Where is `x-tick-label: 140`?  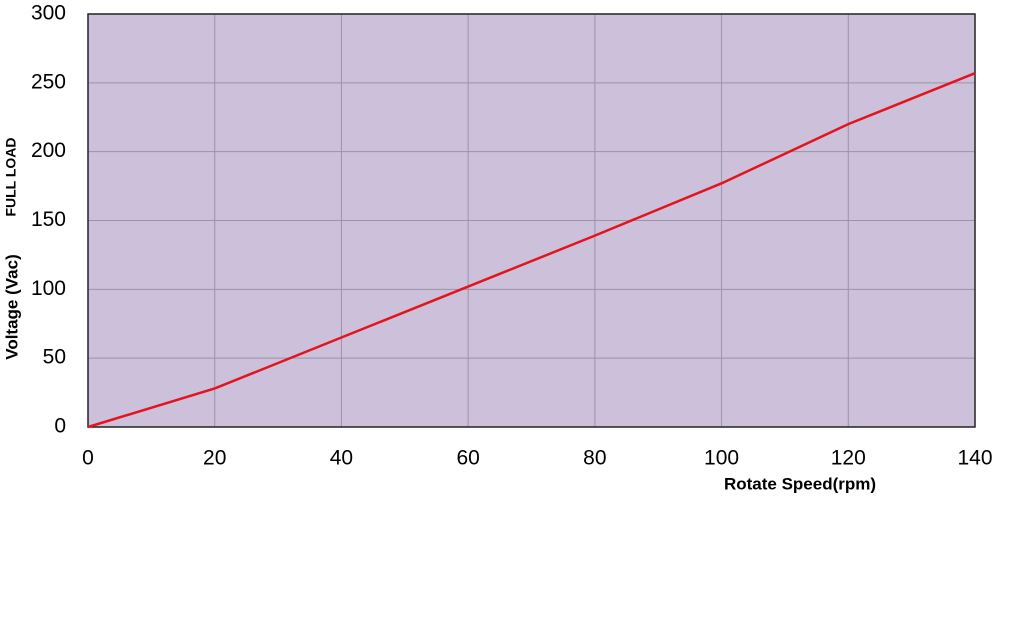
x-tick-label: 140 is located at coordinates (974, 458).